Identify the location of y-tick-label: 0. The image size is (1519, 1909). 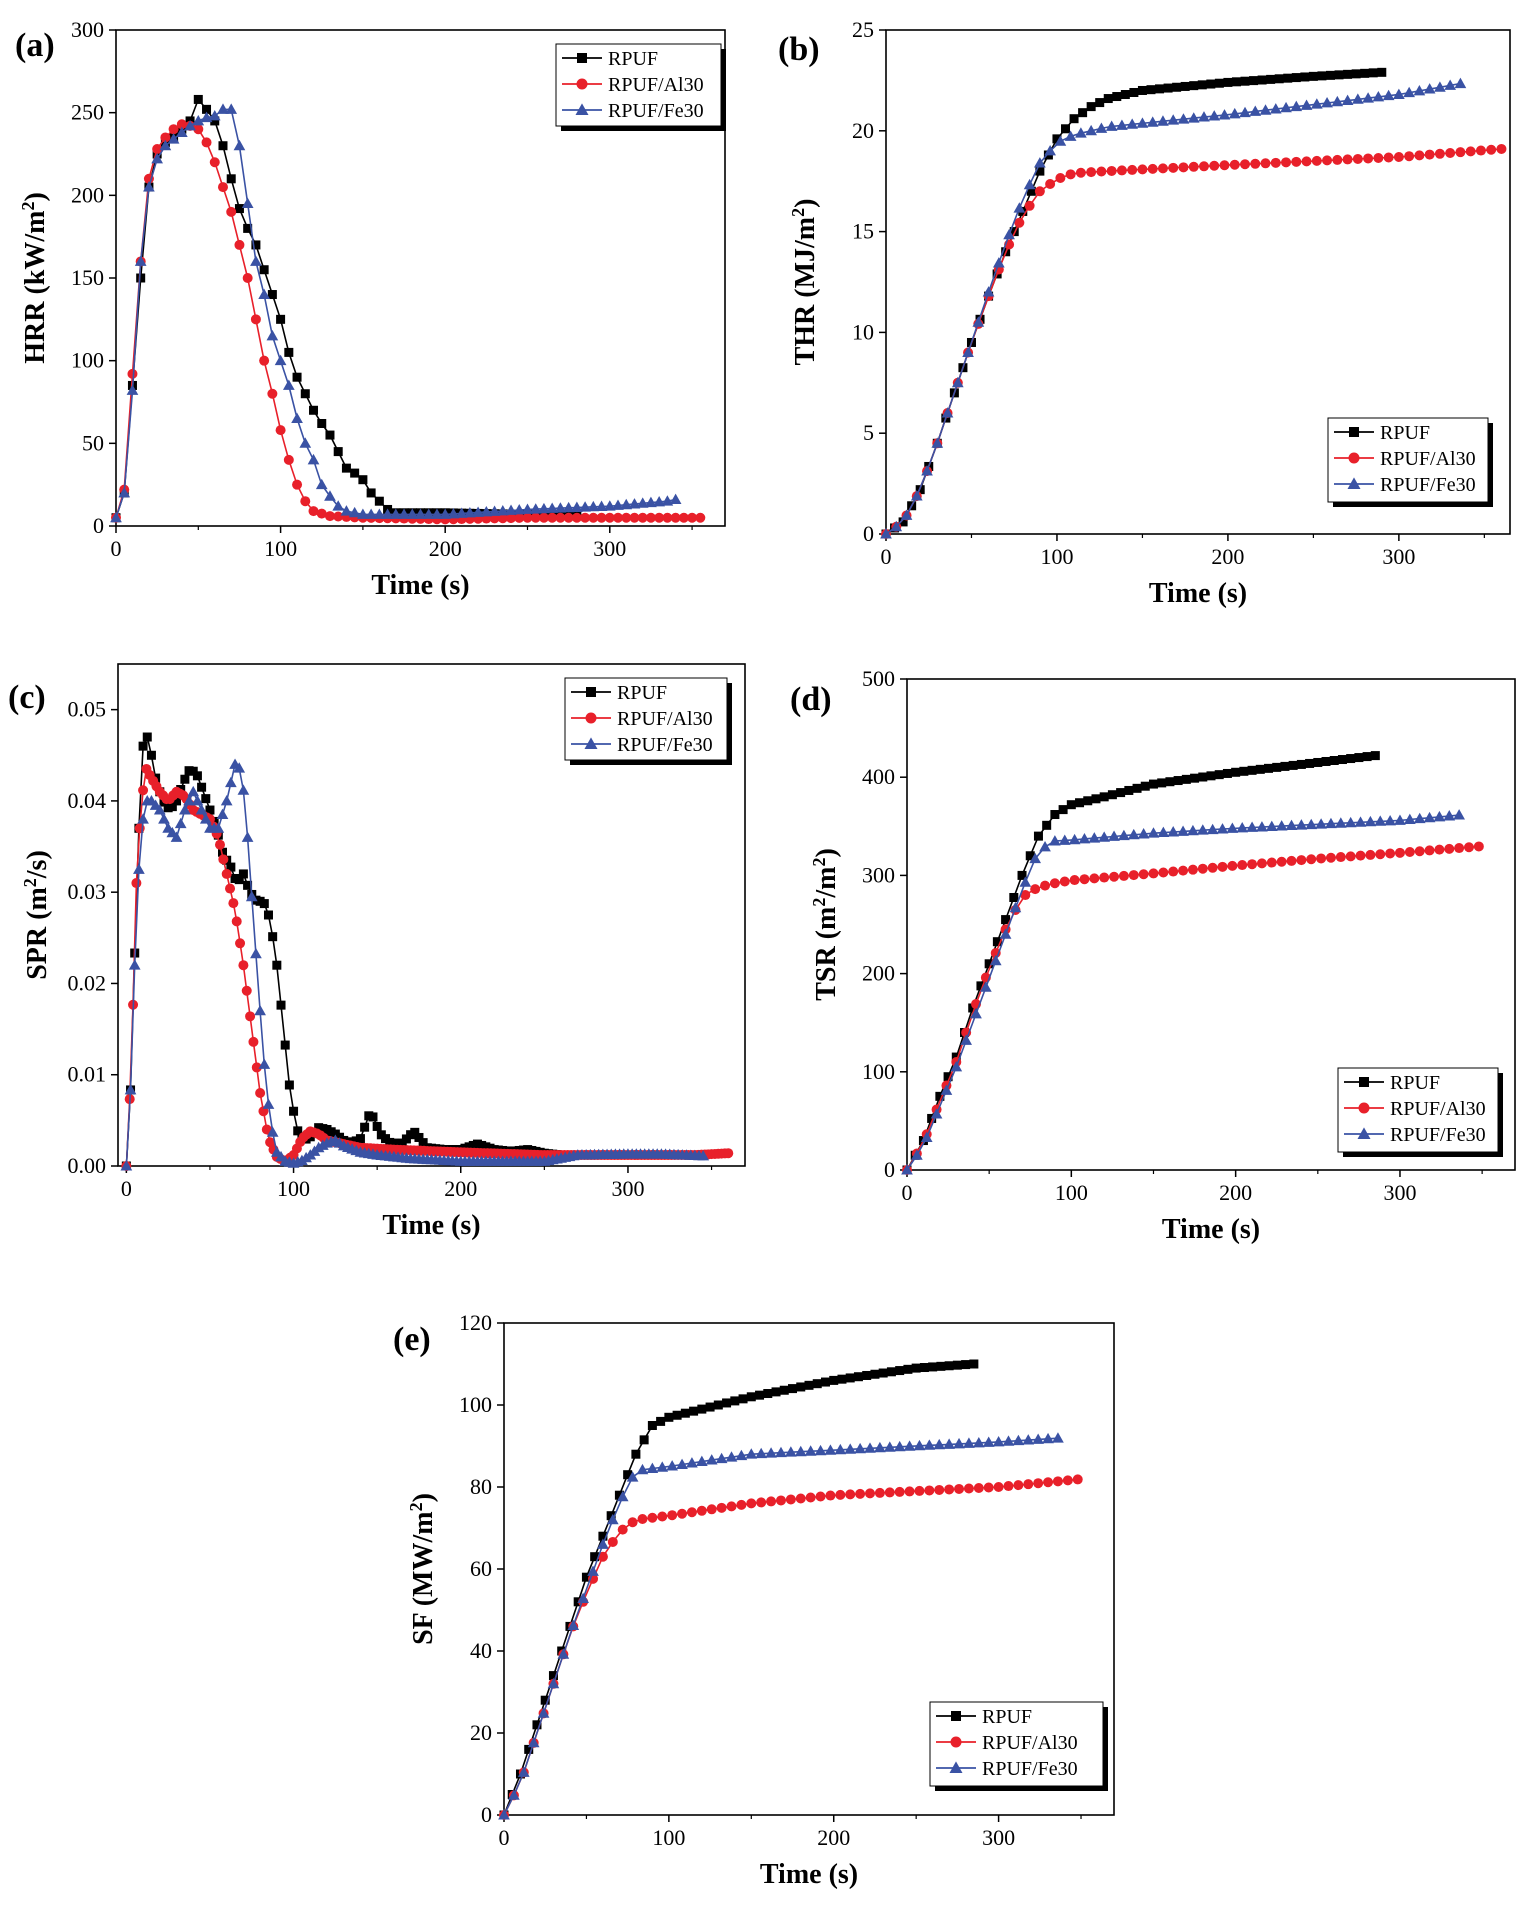
(868, 533).